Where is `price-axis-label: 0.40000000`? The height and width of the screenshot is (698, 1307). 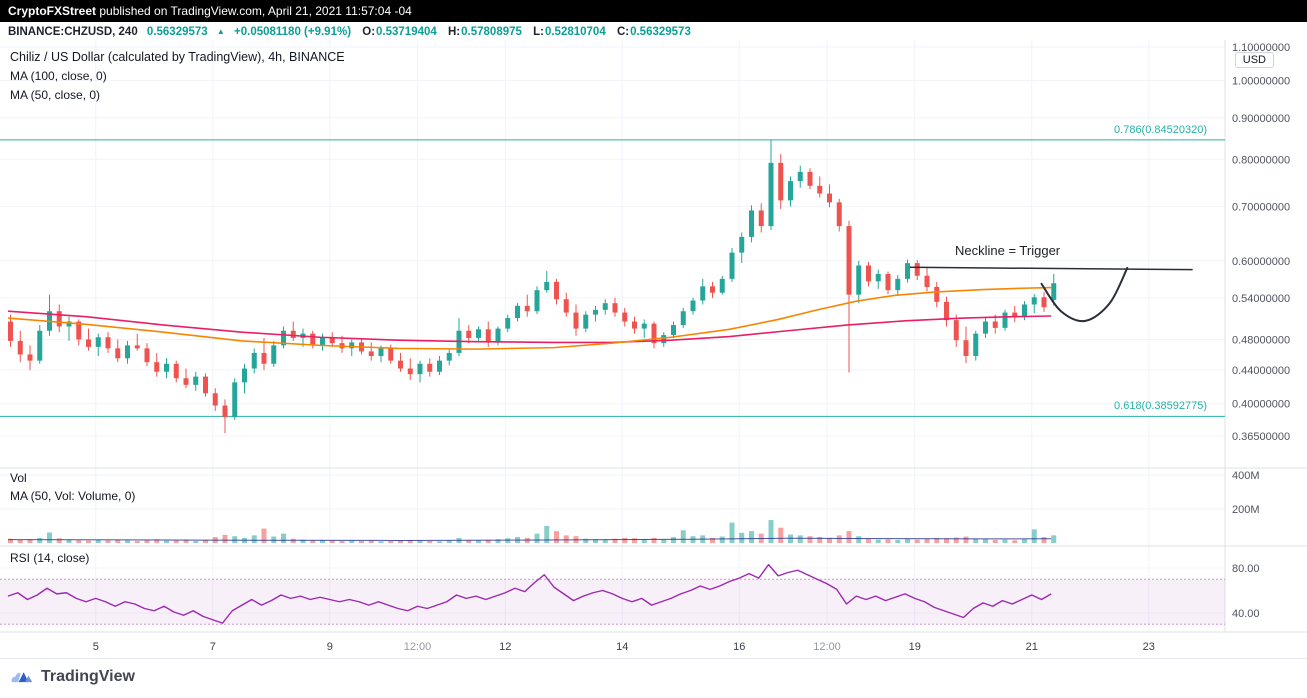 price-axis-label: 0.40000000 is located at coordinates (1261, 405).